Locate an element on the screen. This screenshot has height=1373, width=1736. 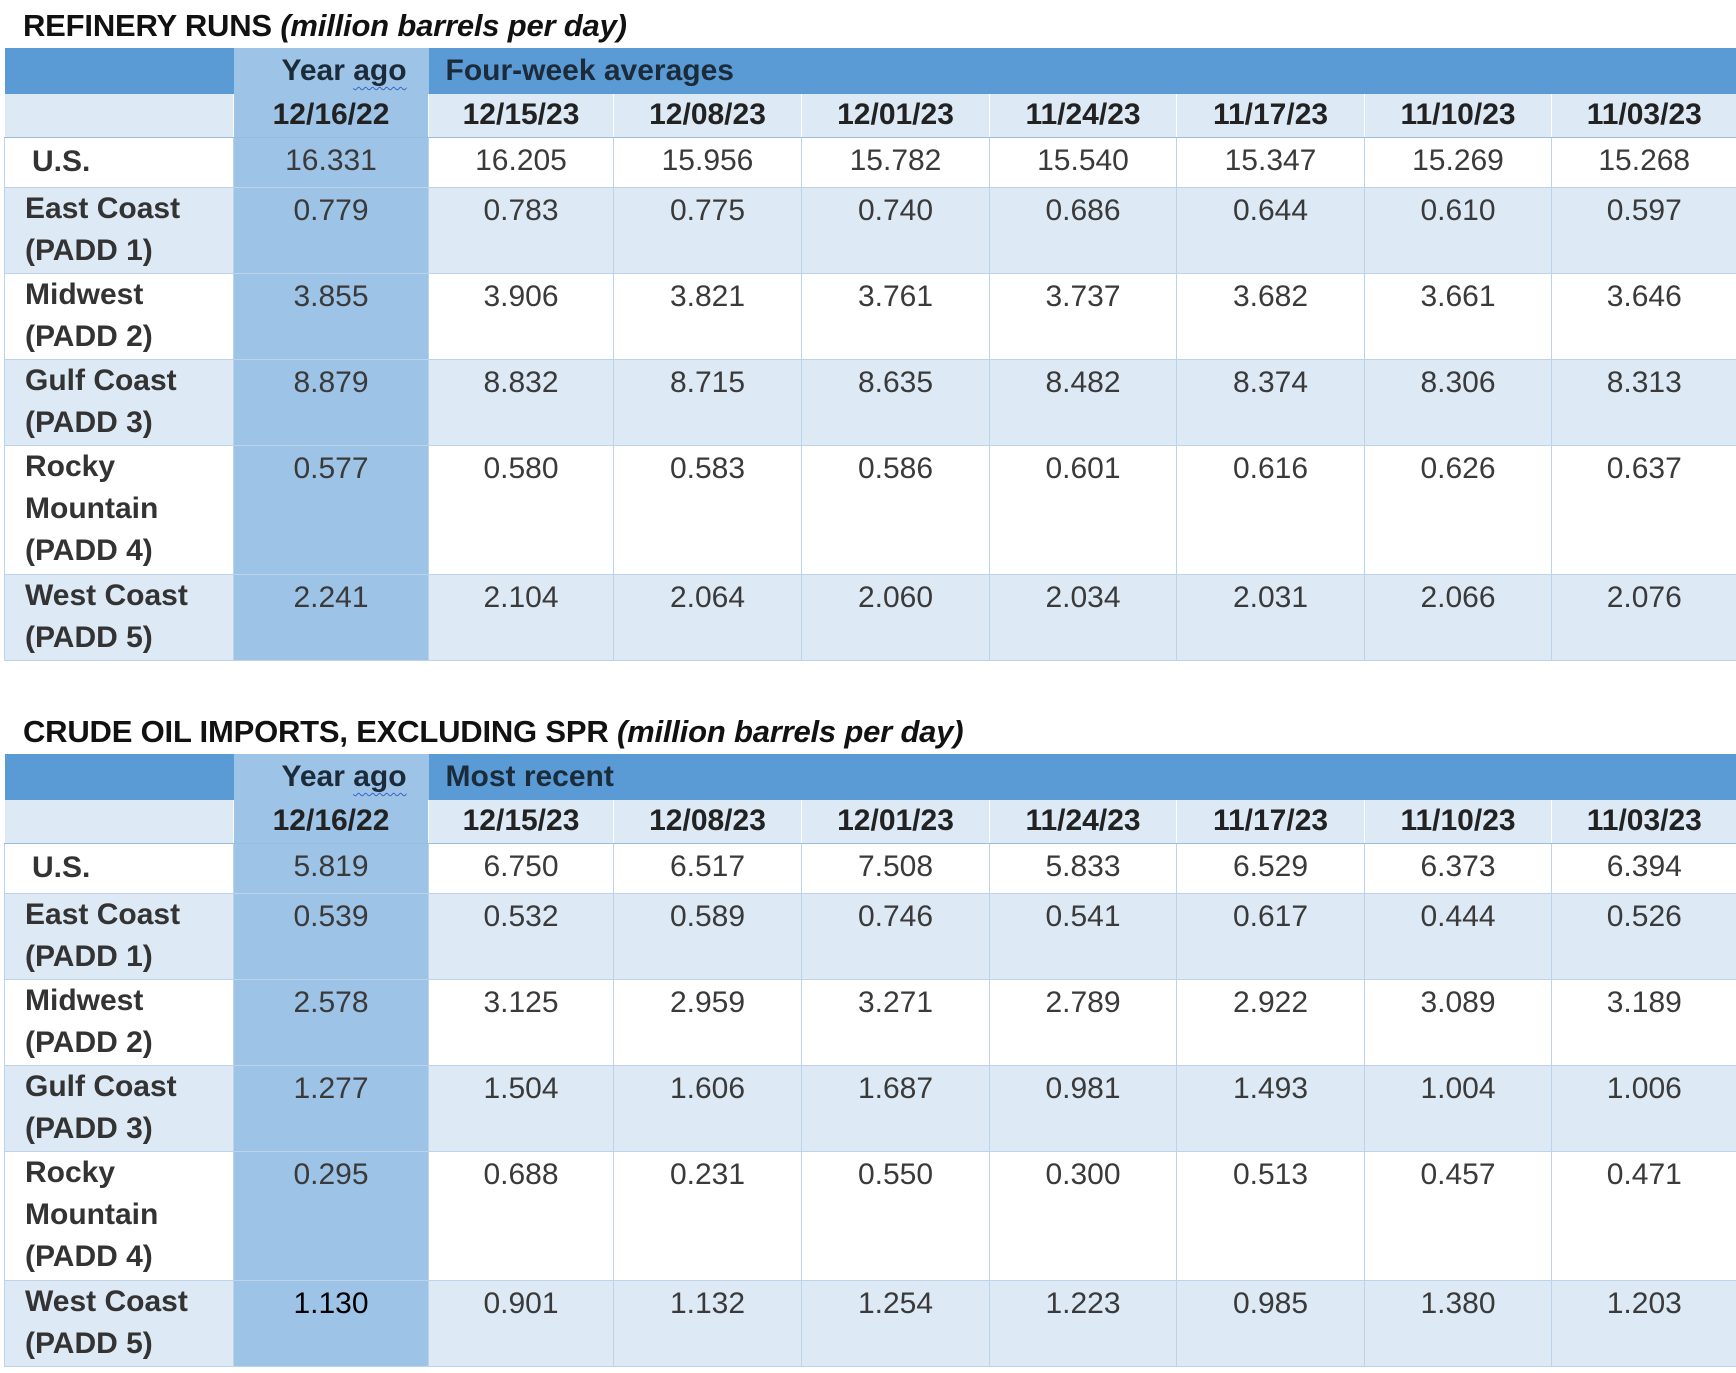
value-cell: 0.610 is located at coordinates (1458, 230).